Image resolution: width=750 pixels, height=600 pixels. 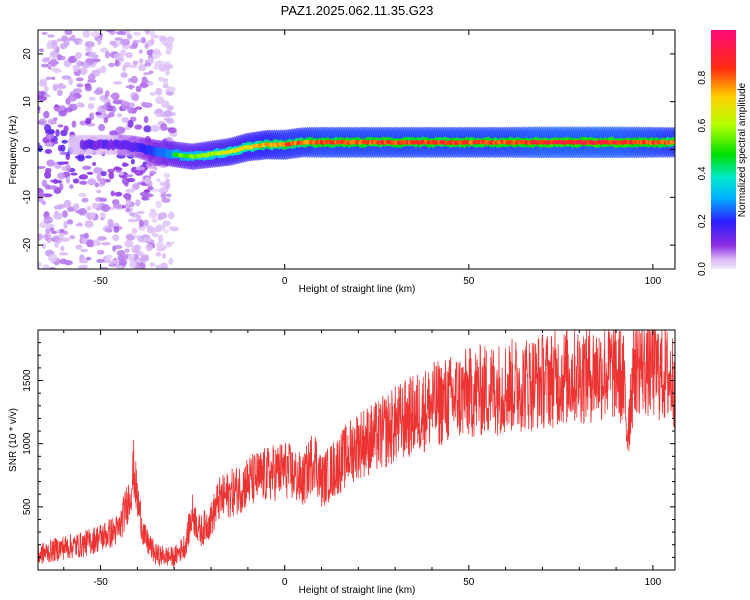 I want to click on colorbar-ticks: 0.0 0.2 0.4 0.6 0.8, so click(x=702, y=173).